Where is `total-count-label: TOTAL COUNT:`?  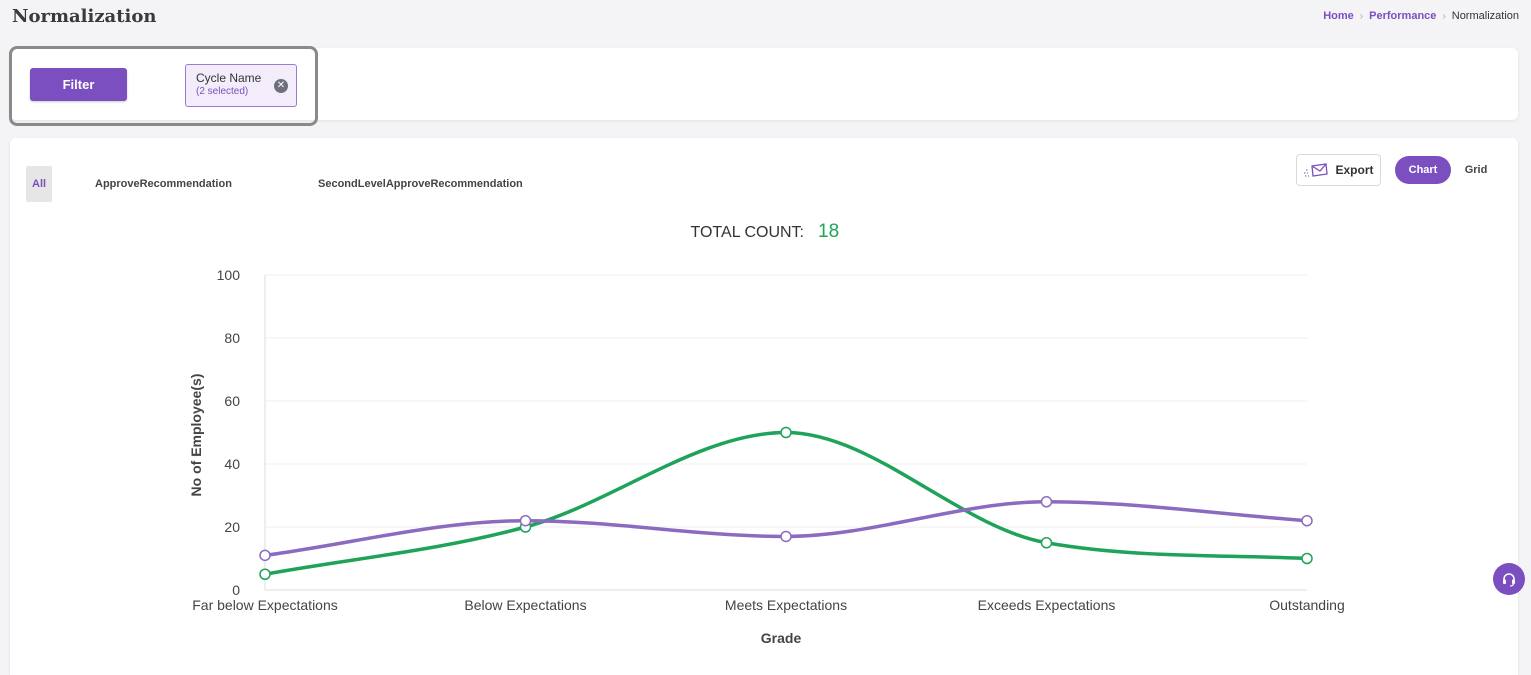
total-count-label: TOTAL COUNT: is located at coordinates (748, 232).